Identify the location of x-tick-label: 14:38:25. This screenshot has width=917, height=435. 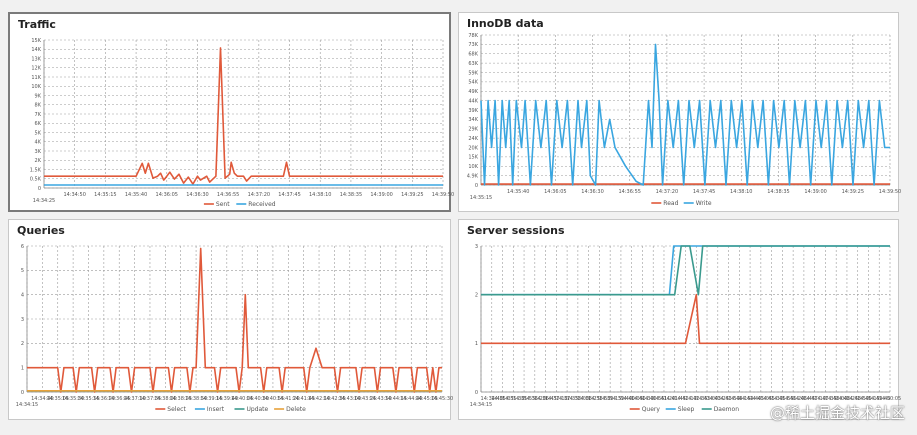
(180, 399).